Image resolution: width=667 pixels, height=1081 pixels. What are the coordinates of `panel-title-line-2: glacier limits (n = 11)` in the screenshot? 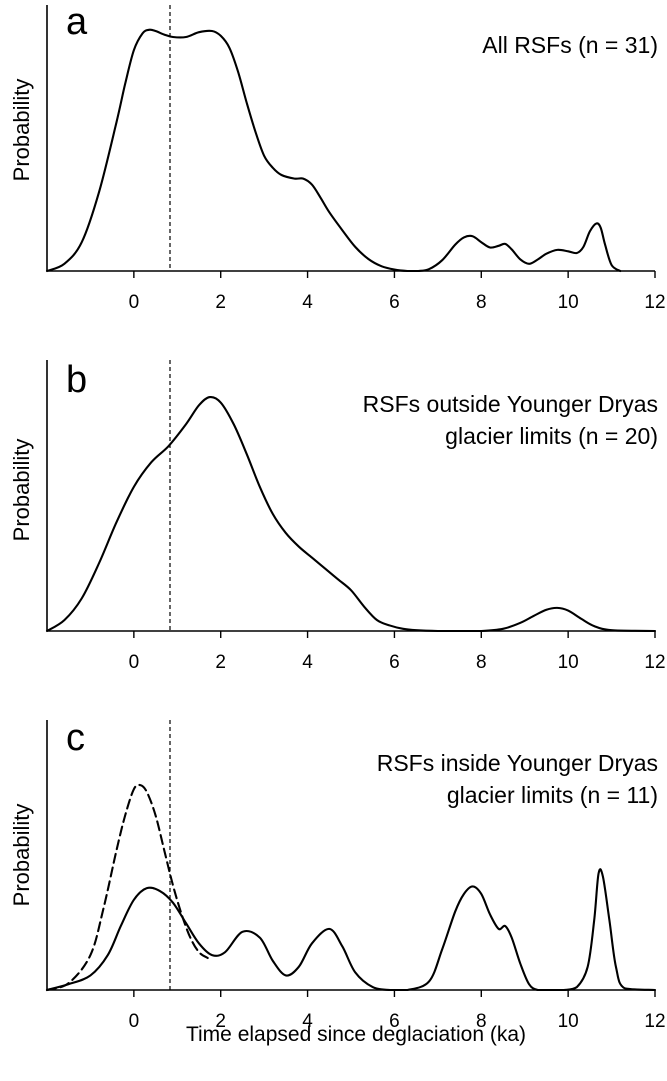 It's located at (552, 795).